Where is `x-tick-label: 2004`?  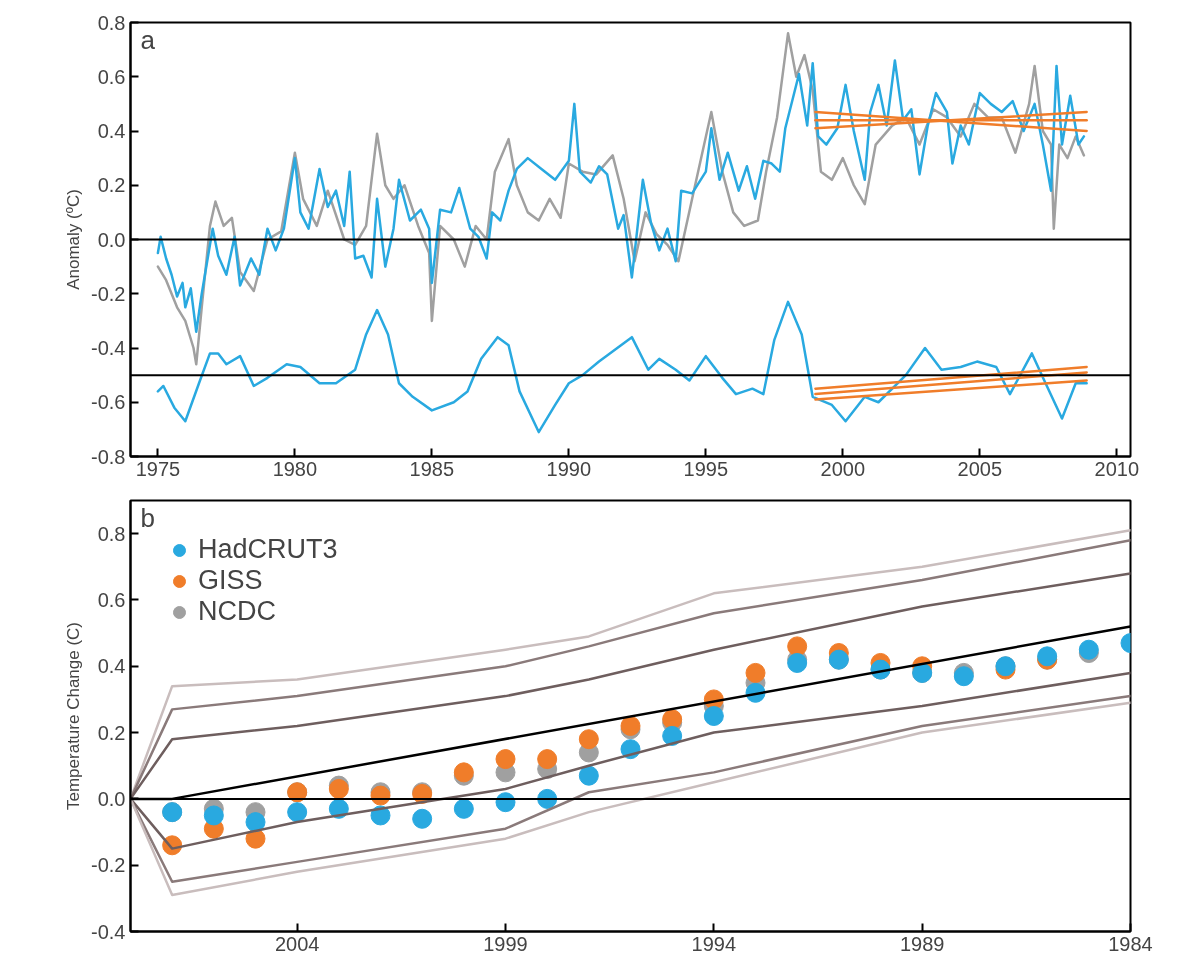
x-tick-label: 2004 is located at coordinates (297, 942).